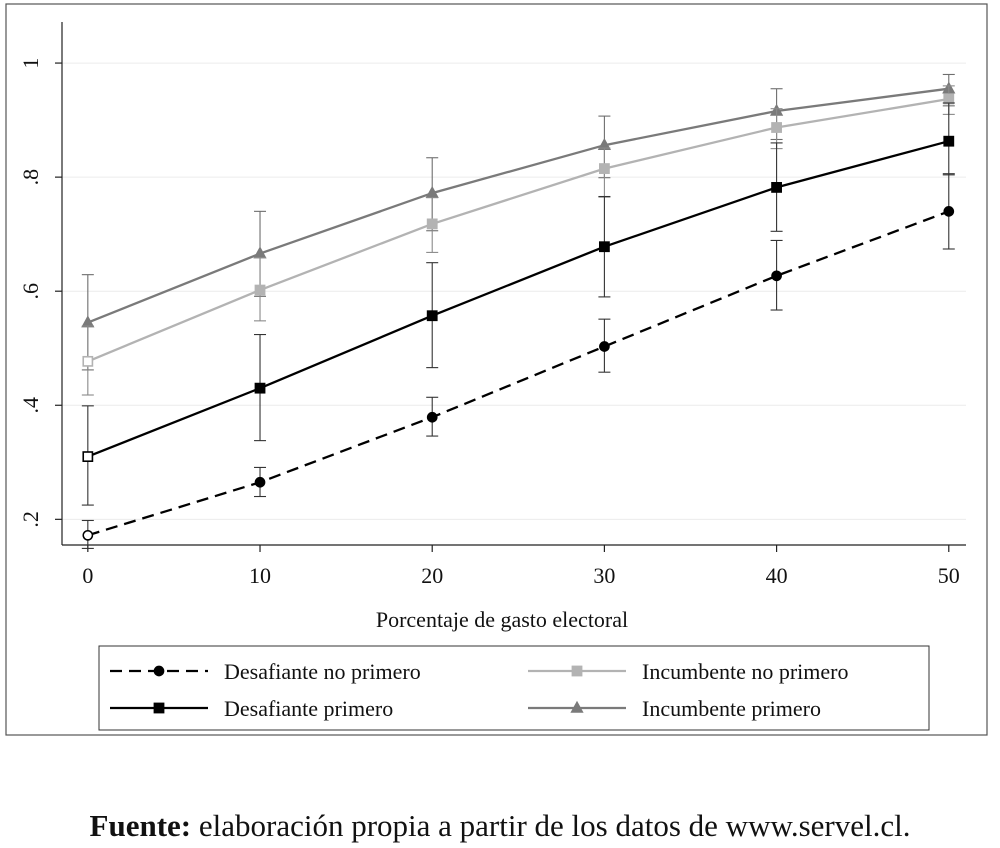 This screenshot has height=848, width=1000. I want to click on x-tick-label-2: 20, so click(432, 575).